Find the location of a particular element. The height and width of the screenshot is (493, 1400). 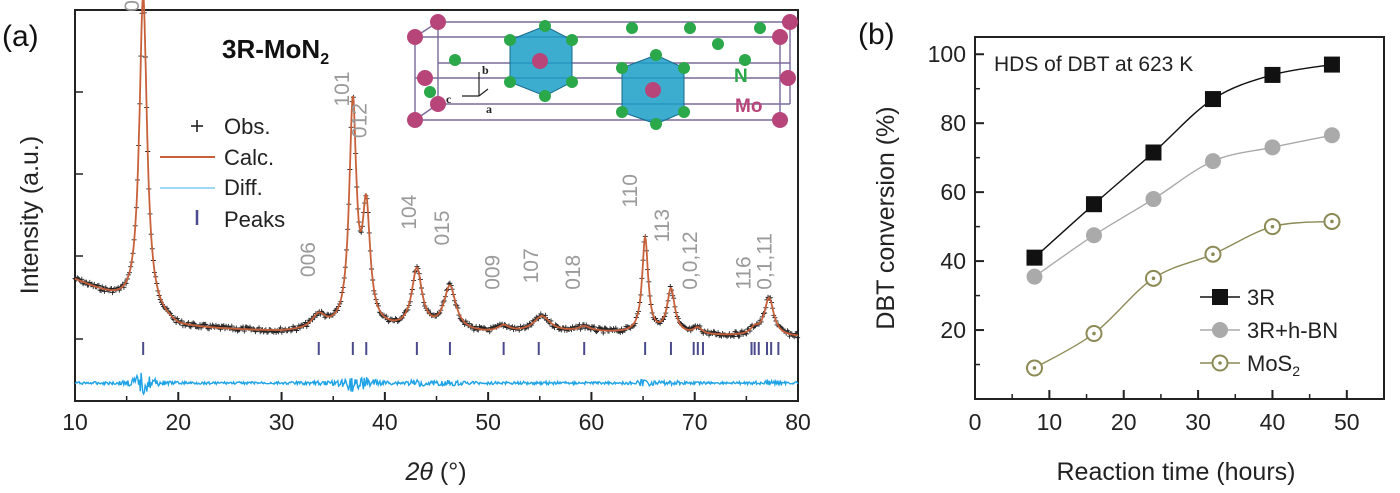

crystal-structure-inset: b c a N Mo is located at coordinates (602, 72).